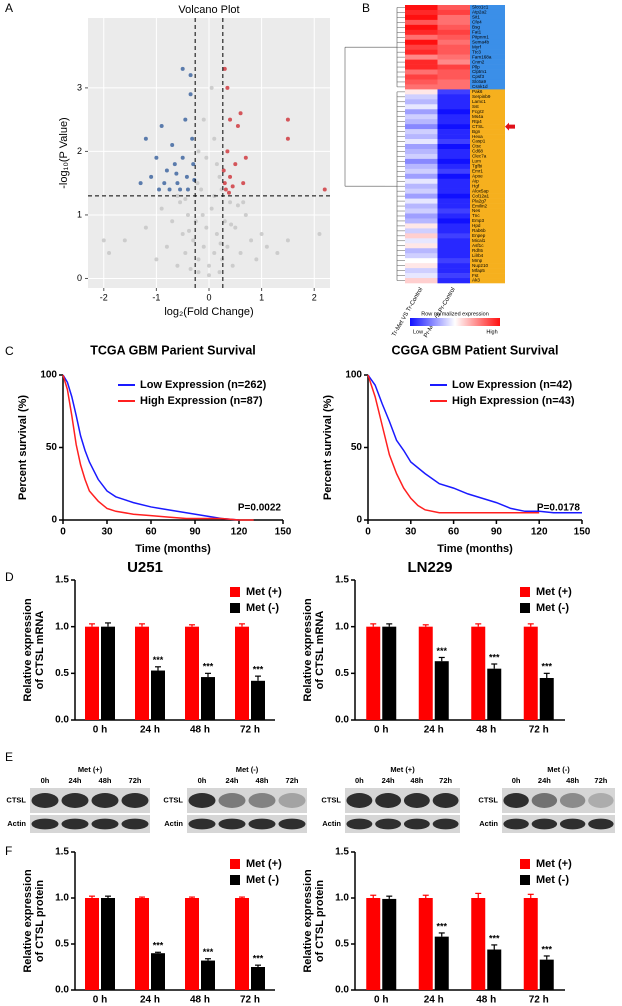 This screenshot has height=1006, width=622. I want to click on highlight-arrow, so click(510, 126).